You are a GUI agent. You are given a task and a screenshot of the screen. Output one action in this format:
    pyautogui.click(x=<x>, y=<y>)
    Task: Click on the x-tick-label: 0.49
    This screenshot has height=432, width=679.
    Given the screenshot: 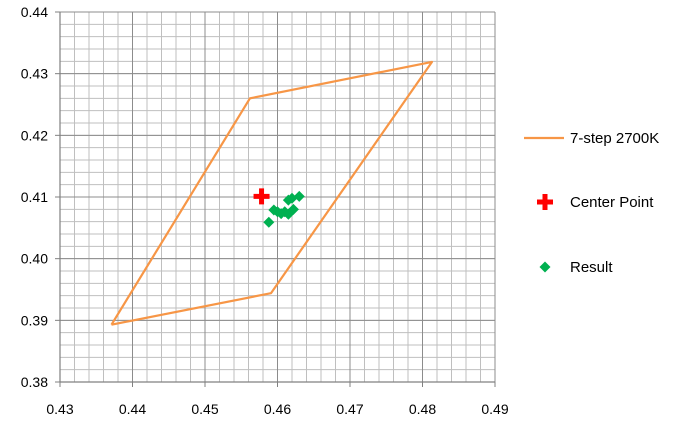 What is the action you would take?
    pyautogui.click(x=494, y=409)
    